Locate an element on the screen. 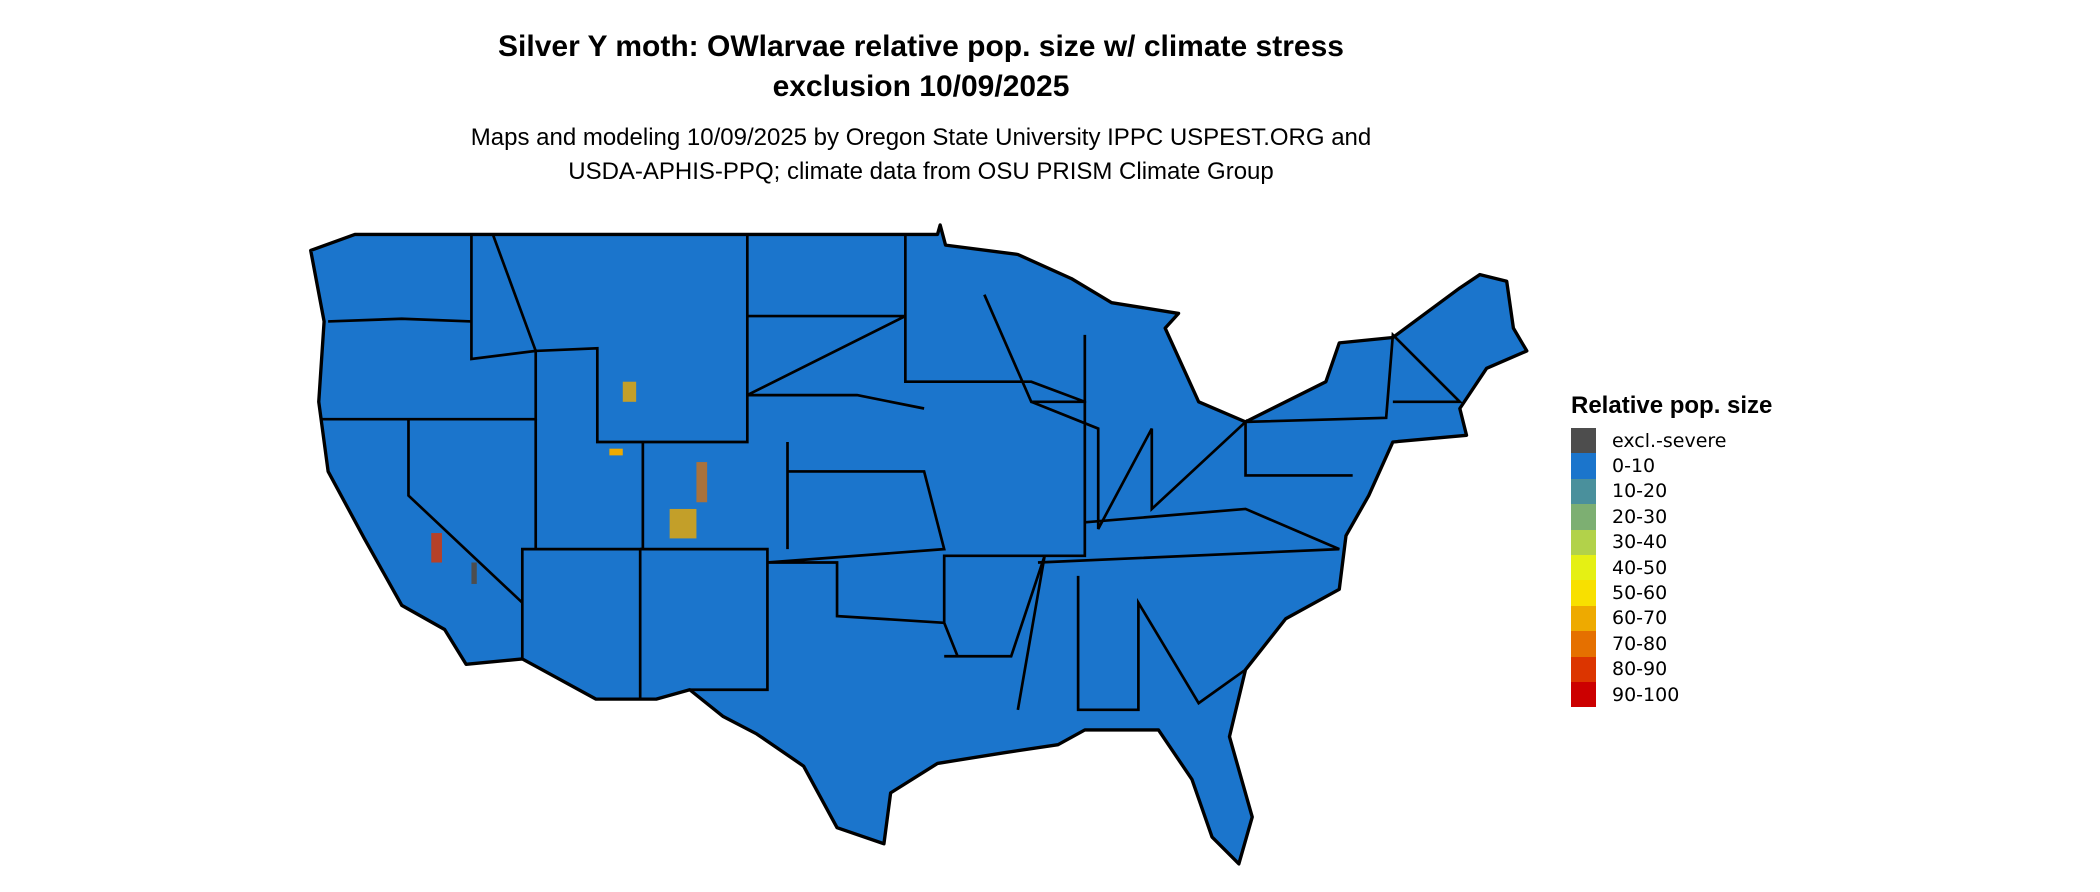 The height and width of the screenshot is (892, 2100). border-co-nm-tx is located at coordinates (704, 619).